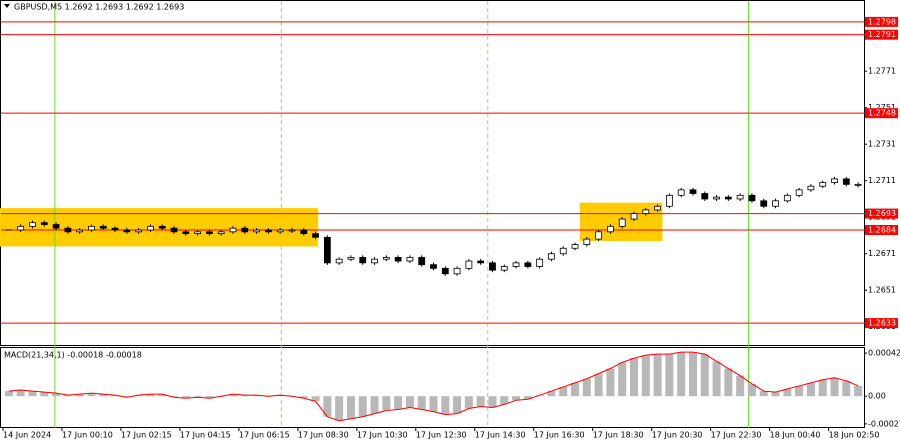 The image size is (900, 441). I want to click on x-tick-label: 17 Jun 12:30, so click(441, 435).